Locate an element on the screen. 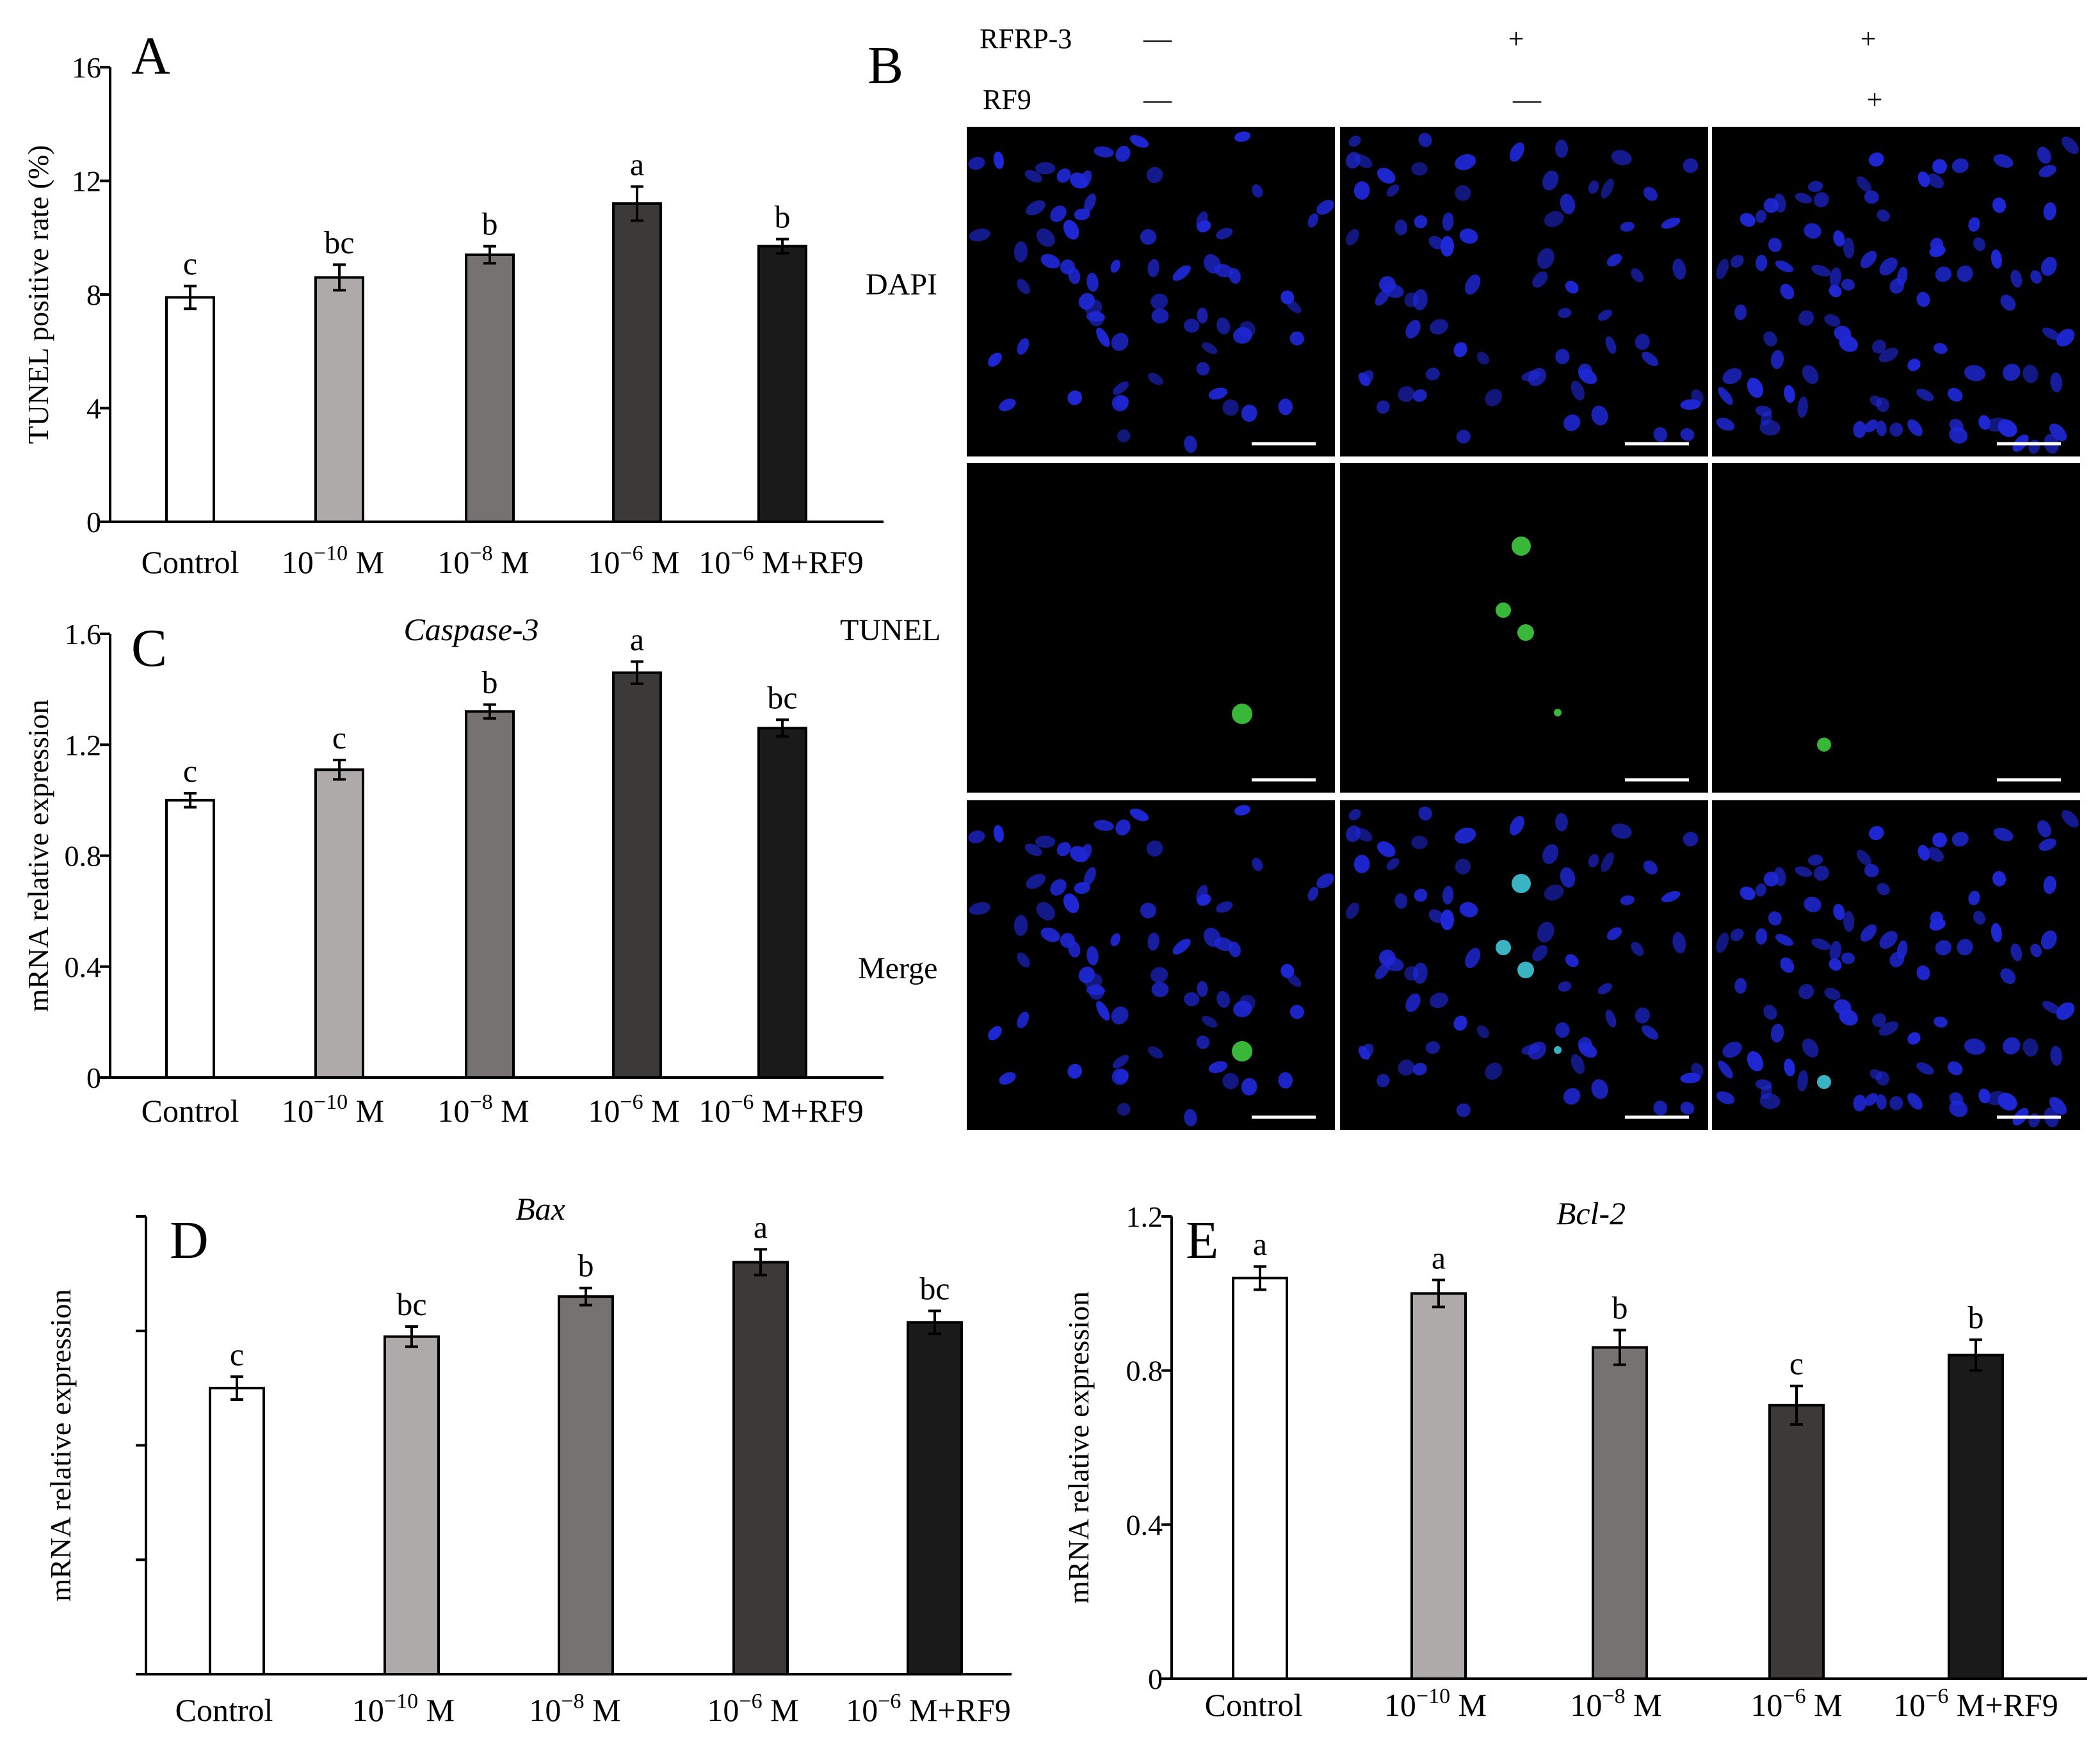 This screenshot has width=2100, height=1744. y-tick-label: 1.6 is located at coordinates (84, 634).